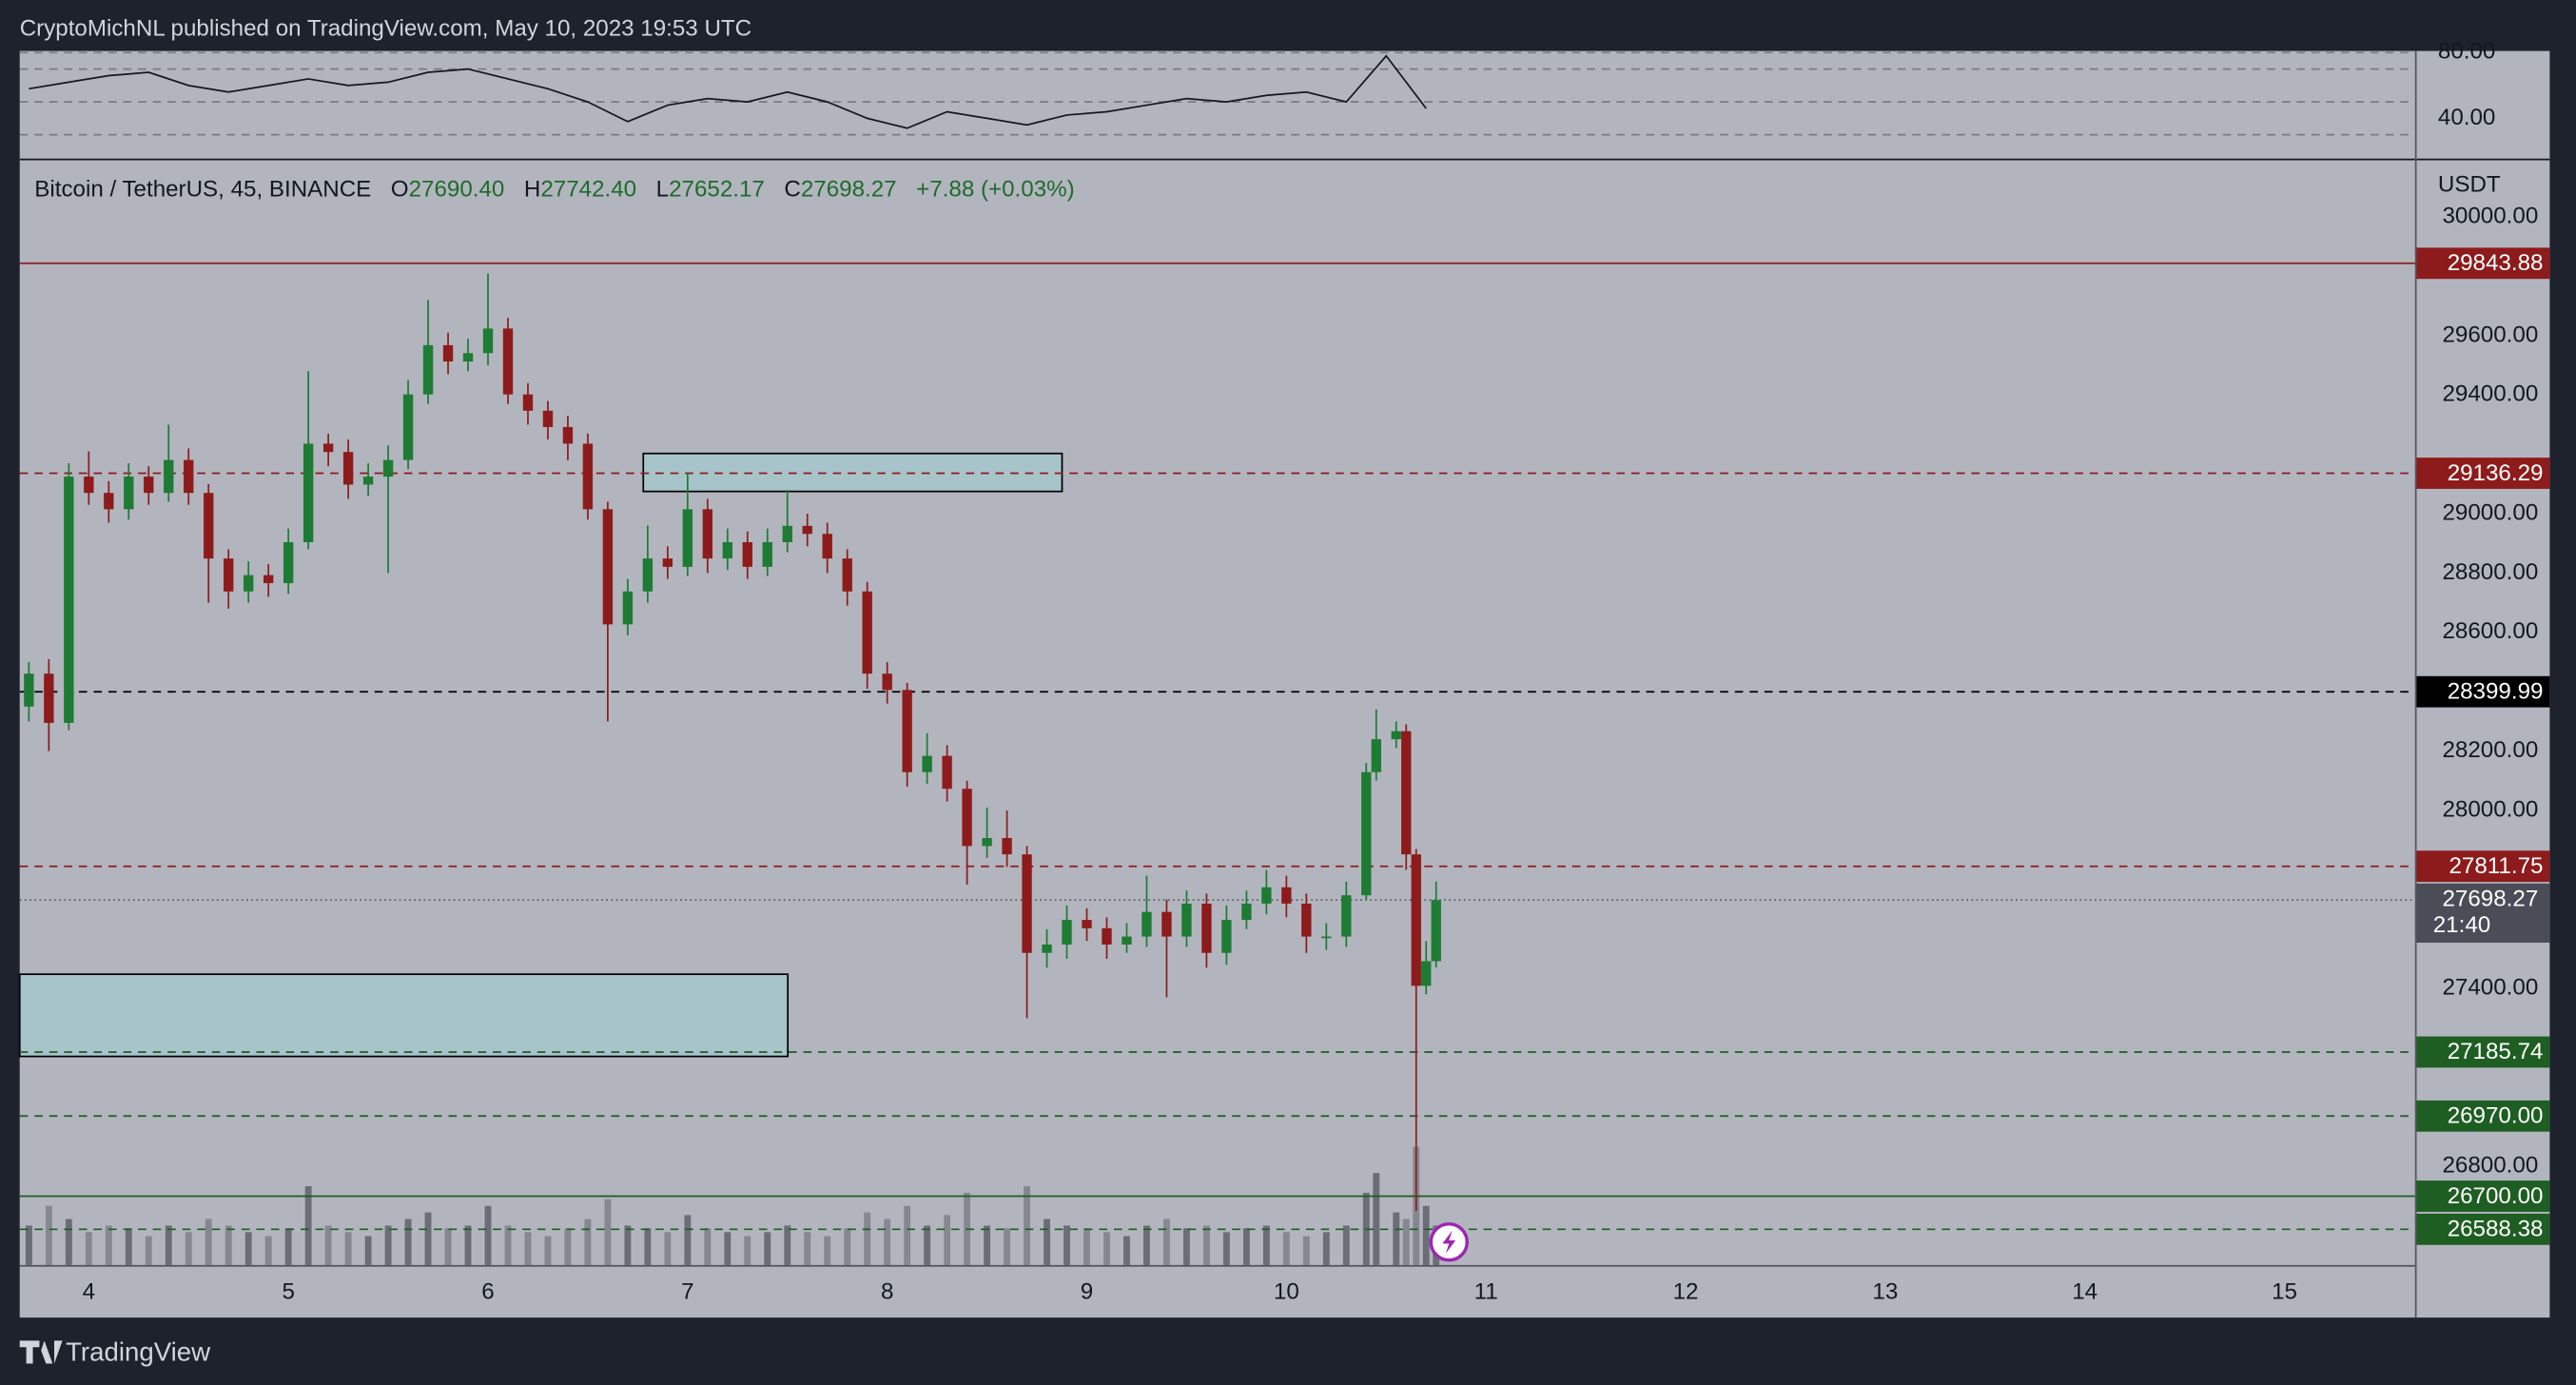  What do you see at coordinates (2496, 1116) in the screenshot?
I see `level-label: 26970.00` at bounding box center [2496, 1116].